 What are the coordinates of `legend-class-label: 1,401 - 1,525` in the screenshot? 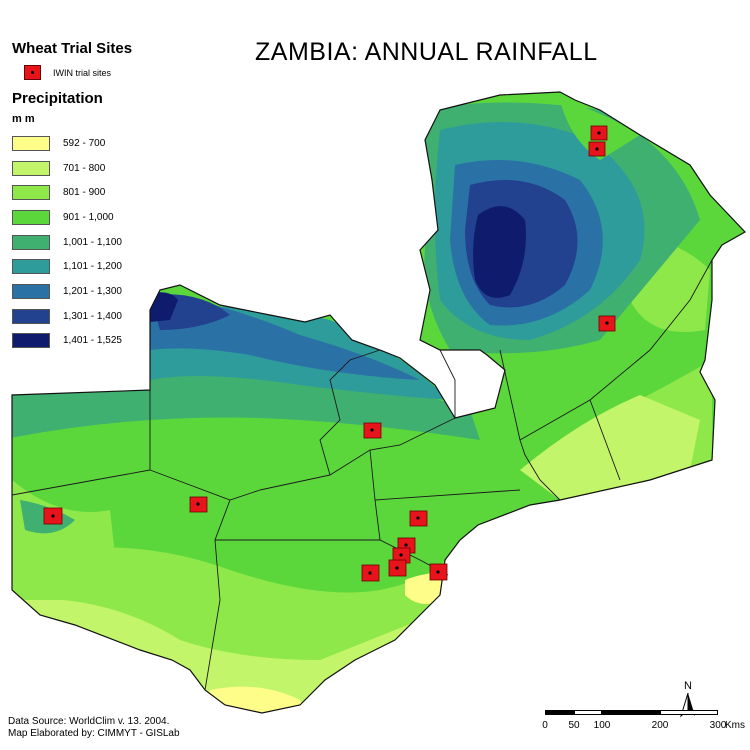 It's located at (92, 341).